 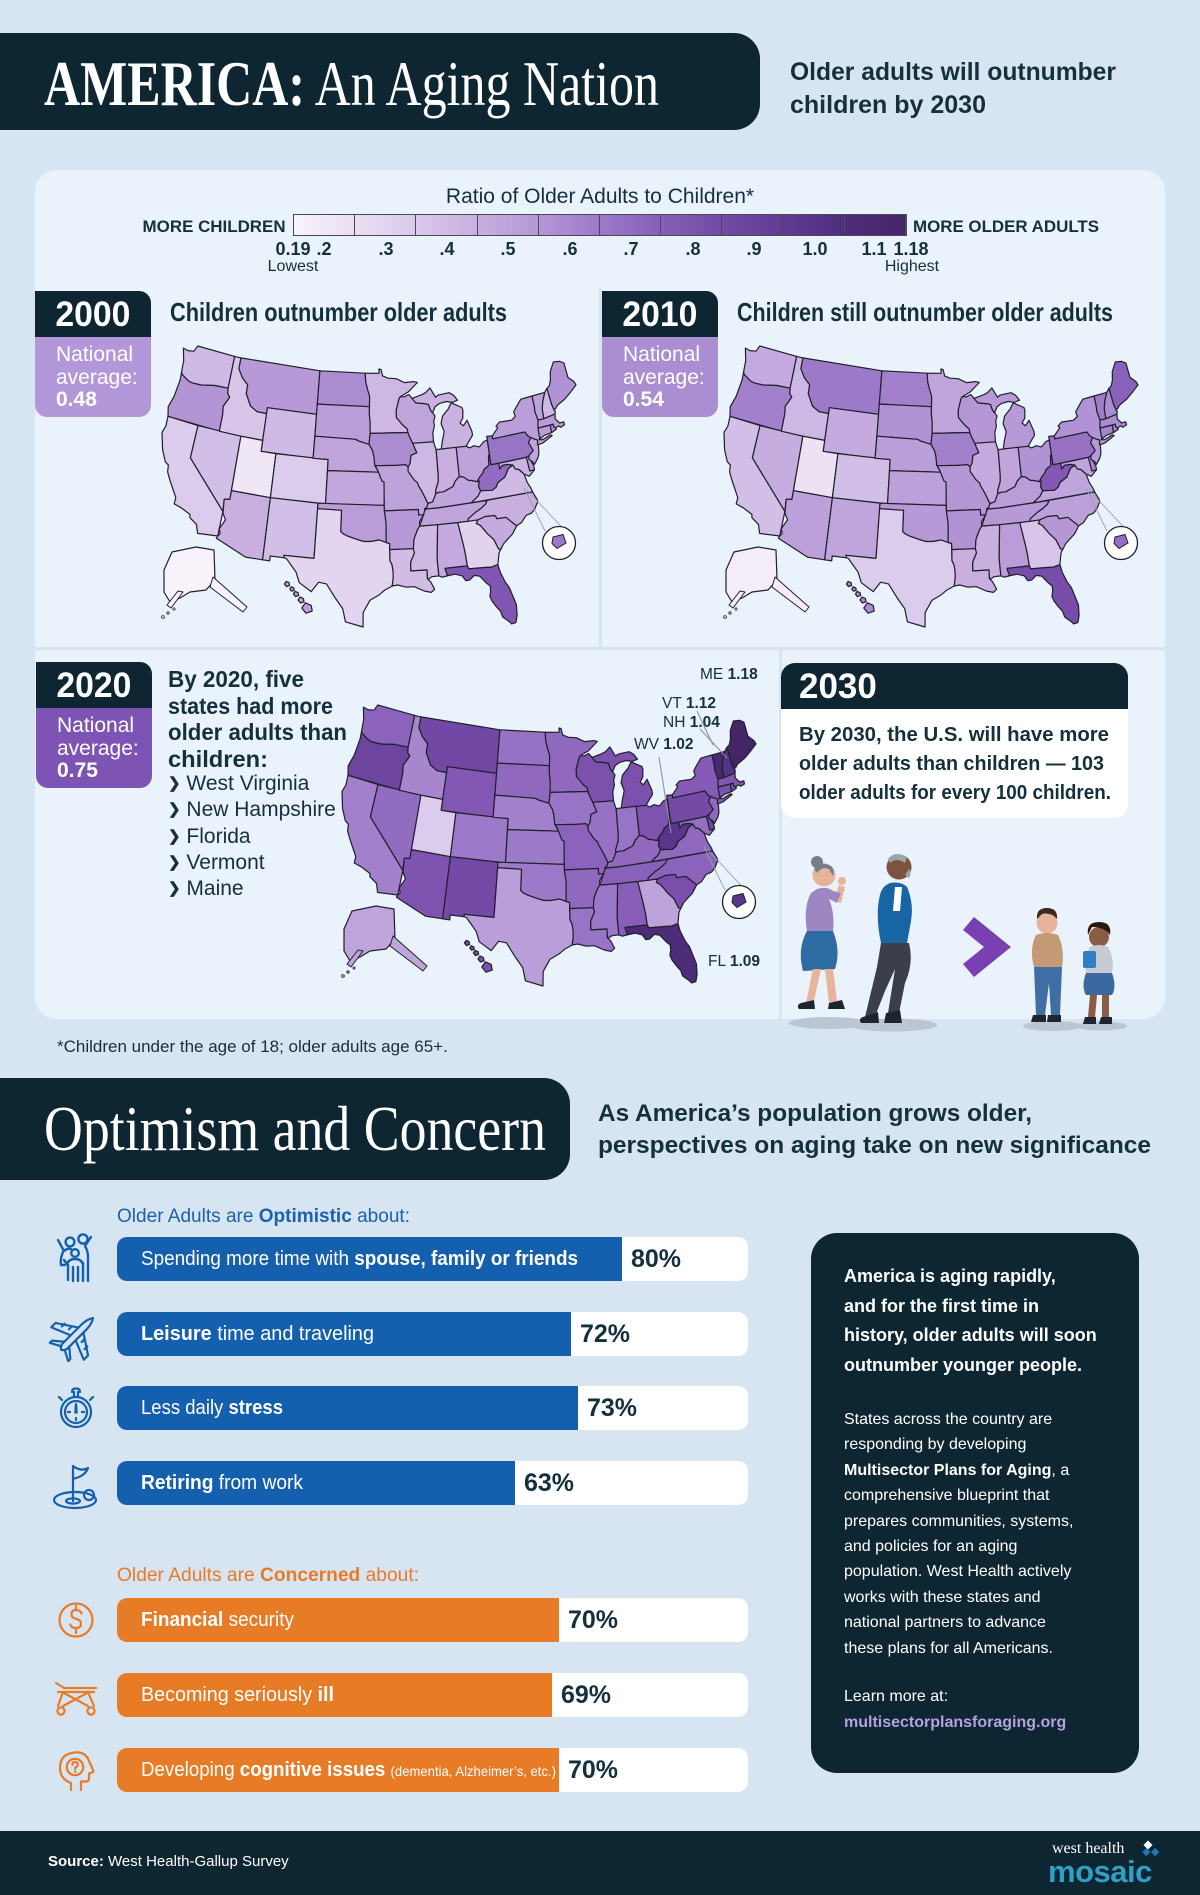 What do you see at coordinates (1088, 1848) in the screenshot?
I see `svg-text: west health` at bounding box center [1088, 1848].